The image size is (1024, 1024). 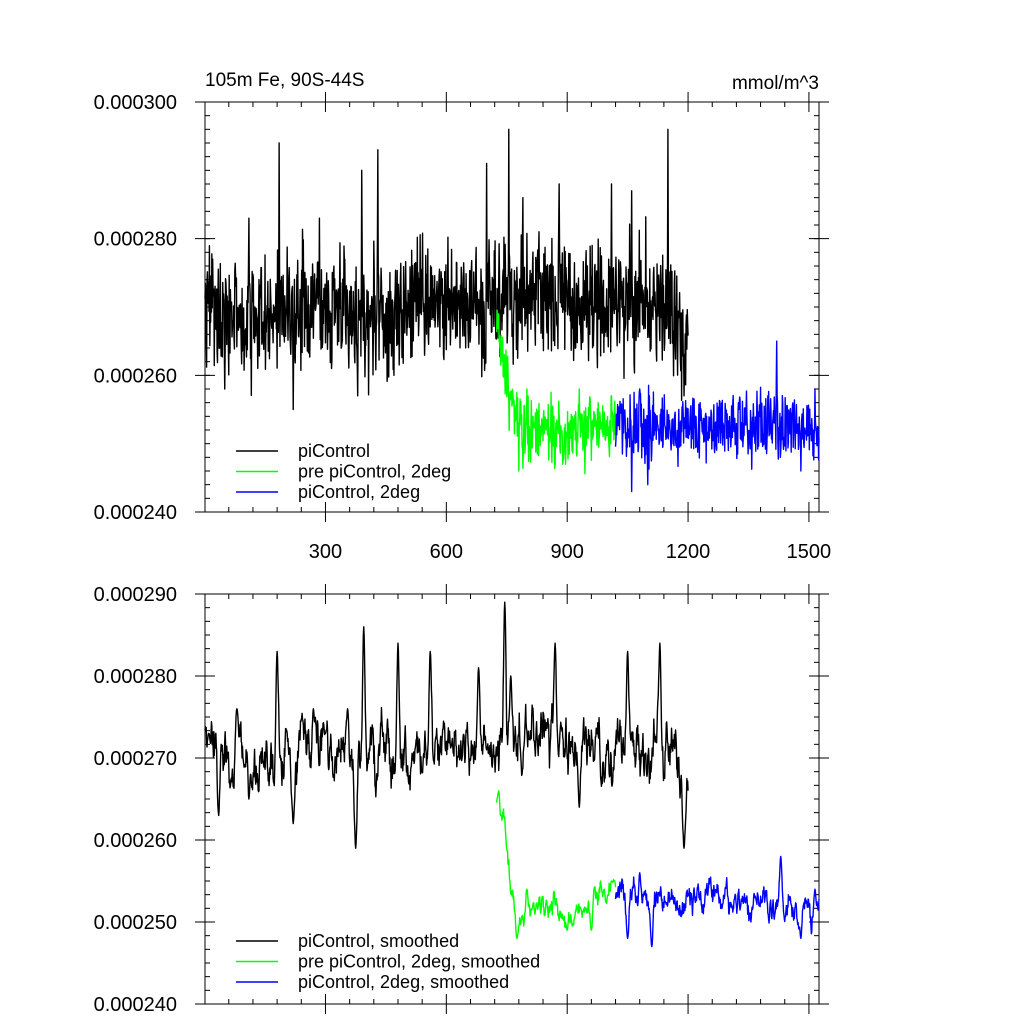 What do you see at coordinates (688, 552) in the screenshot?
I see `x-tick-label: 1200` at bounding box center [688, 552].